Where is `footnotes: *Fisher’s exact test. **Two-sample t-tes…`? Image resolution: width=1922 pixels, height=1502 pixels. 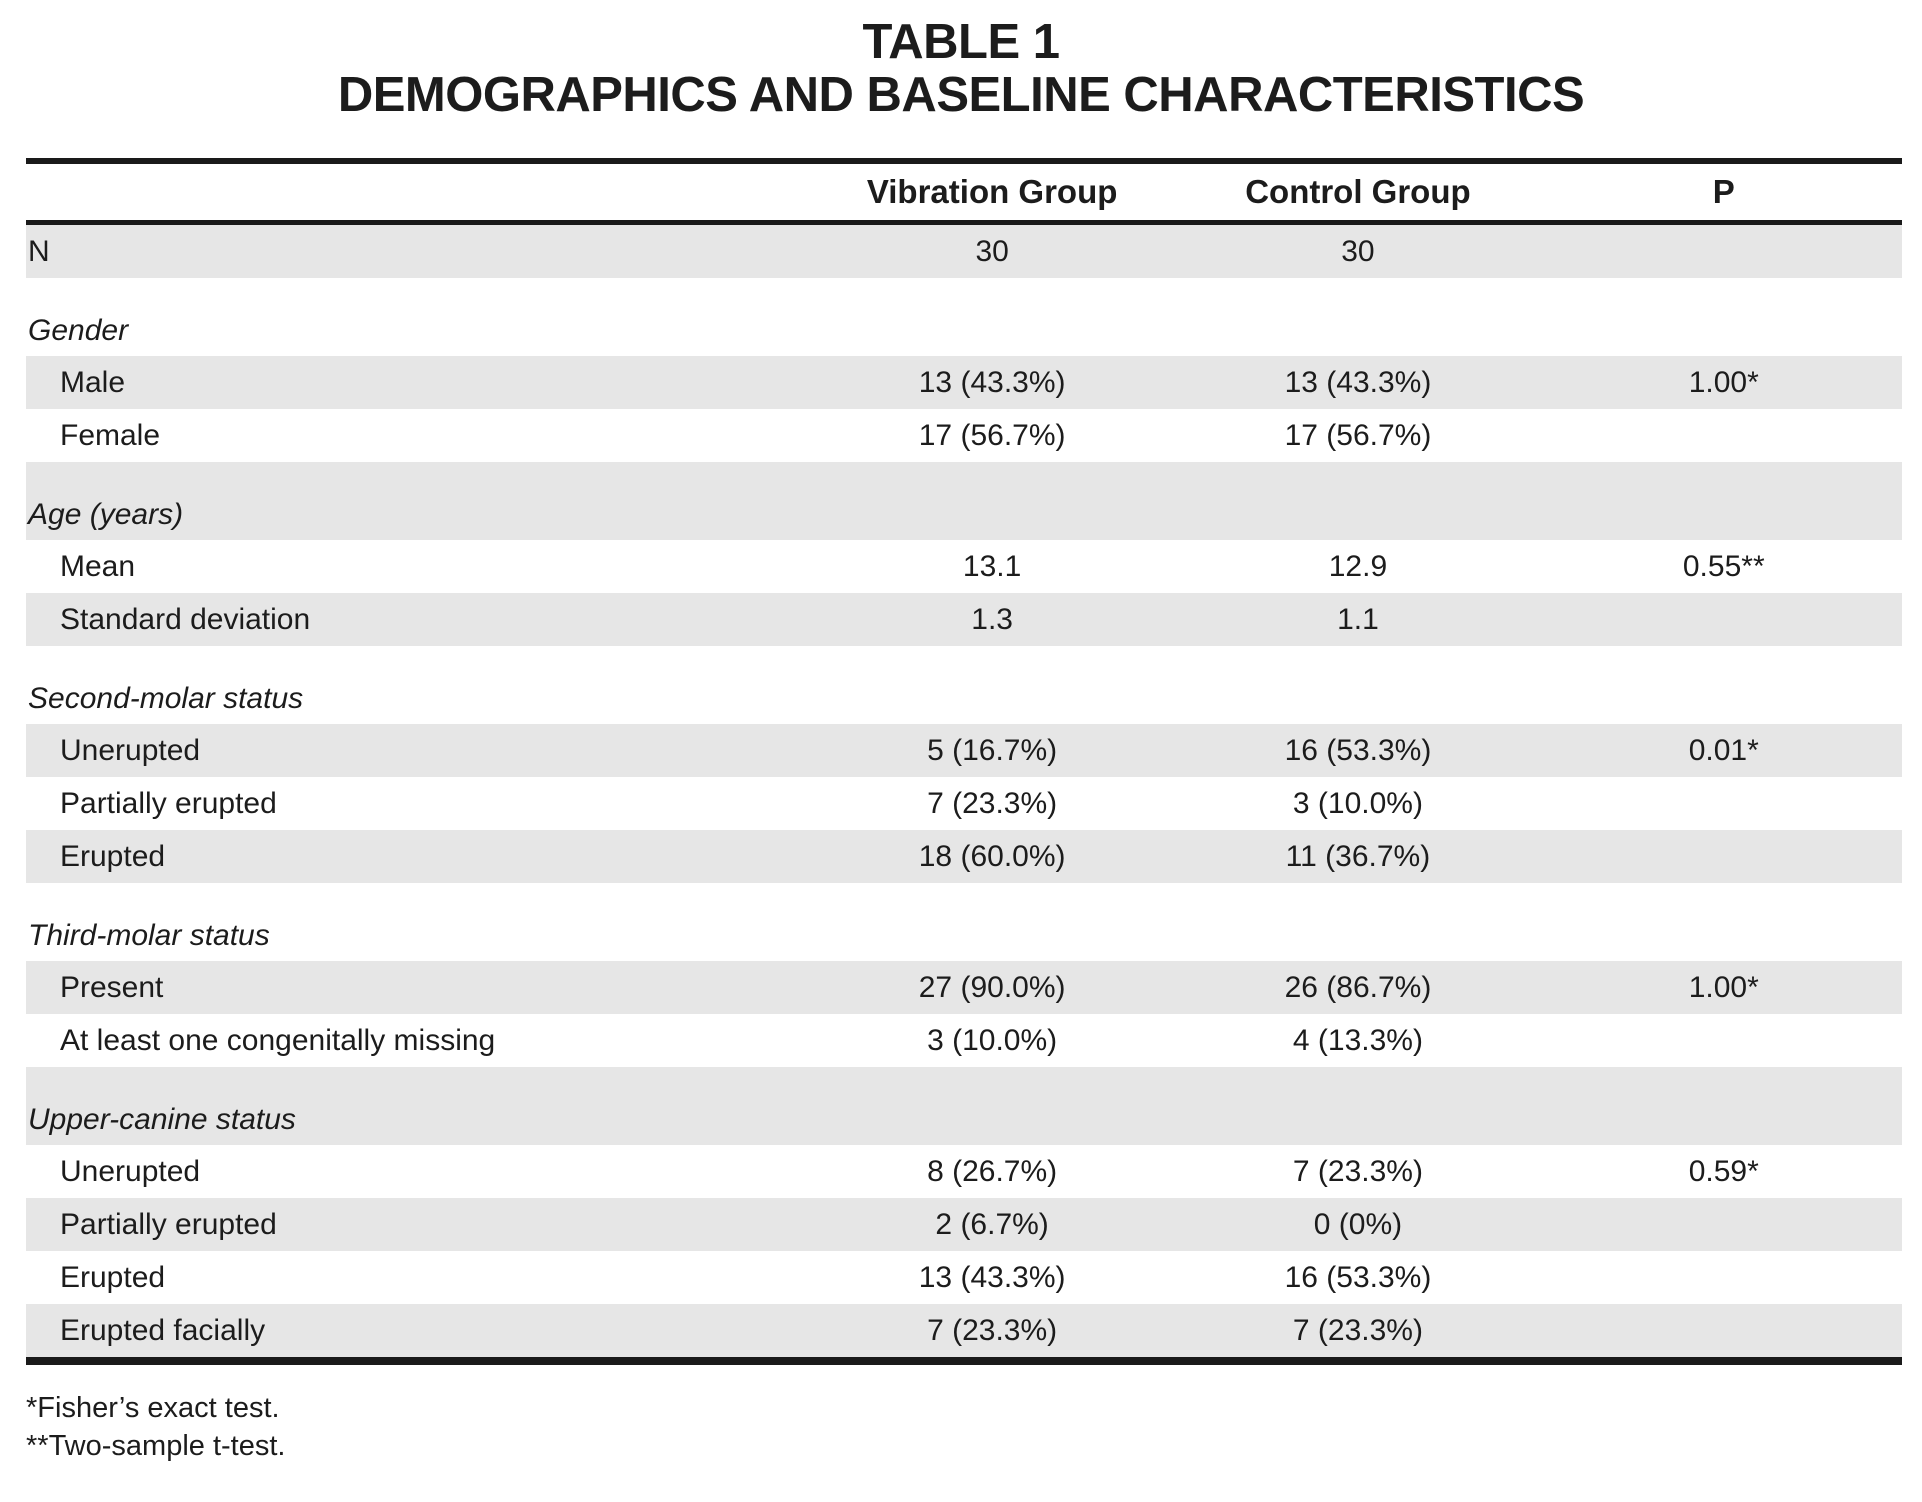 footnotes: *Fisher’s exact test. **Two-sample t-tes… is located at coordinates (974, 1427).